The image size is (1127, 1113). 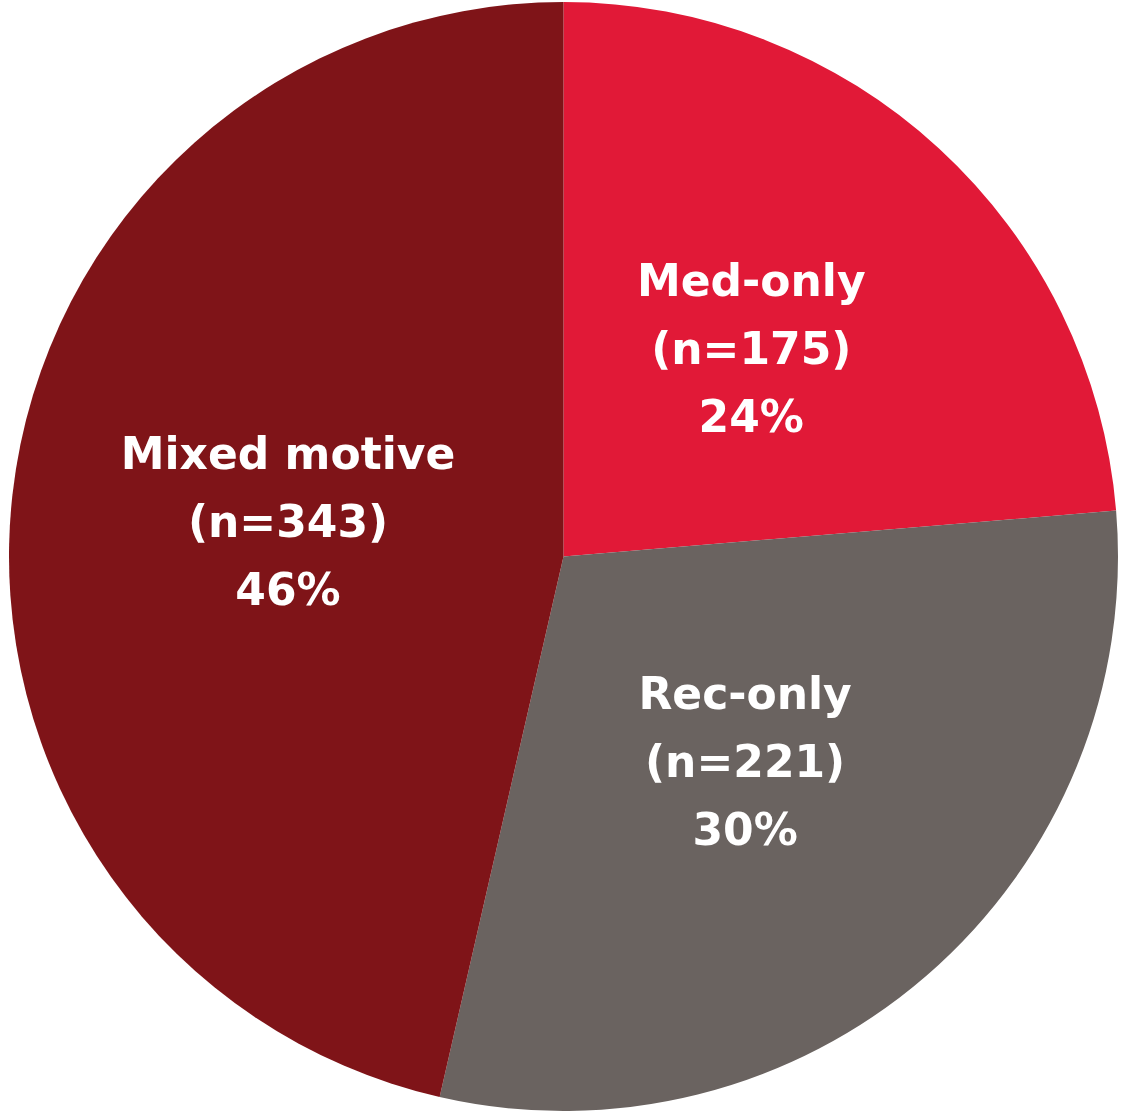 I want to click on data-label: (n=221) 30%, so click(x=745, y=796).